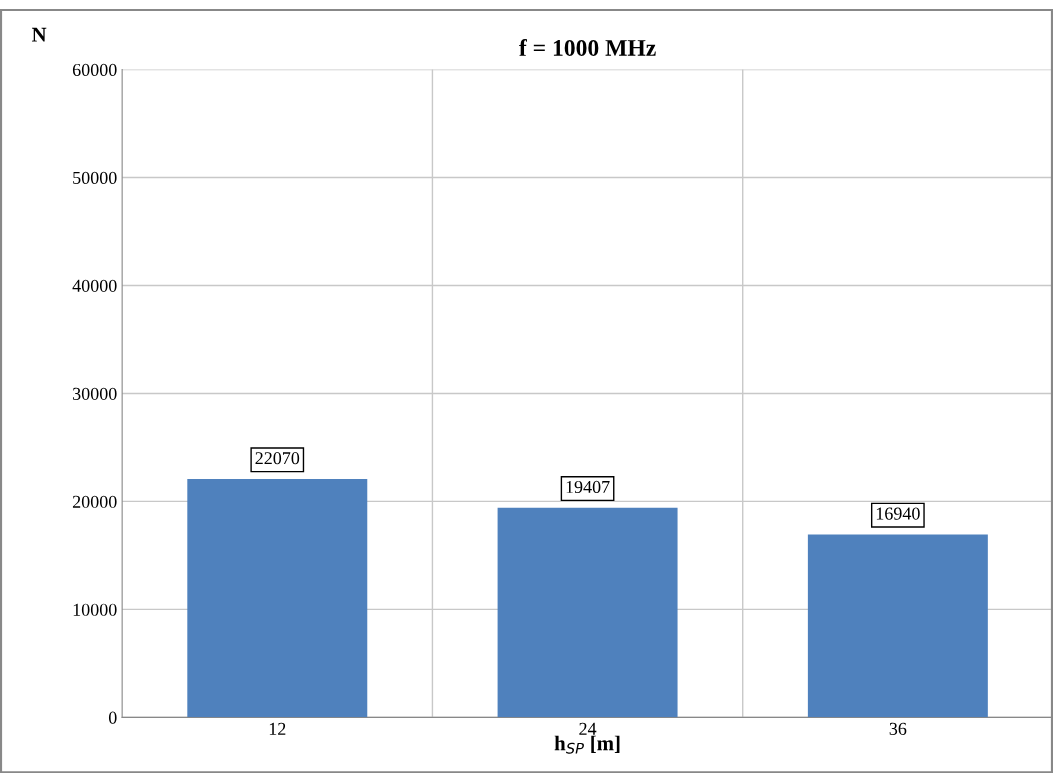 This screenshot has width=1053, height=773. Describe the element at coordinates (898, 728) in the screenshot. I see `x-tick-label: 36` at that location.